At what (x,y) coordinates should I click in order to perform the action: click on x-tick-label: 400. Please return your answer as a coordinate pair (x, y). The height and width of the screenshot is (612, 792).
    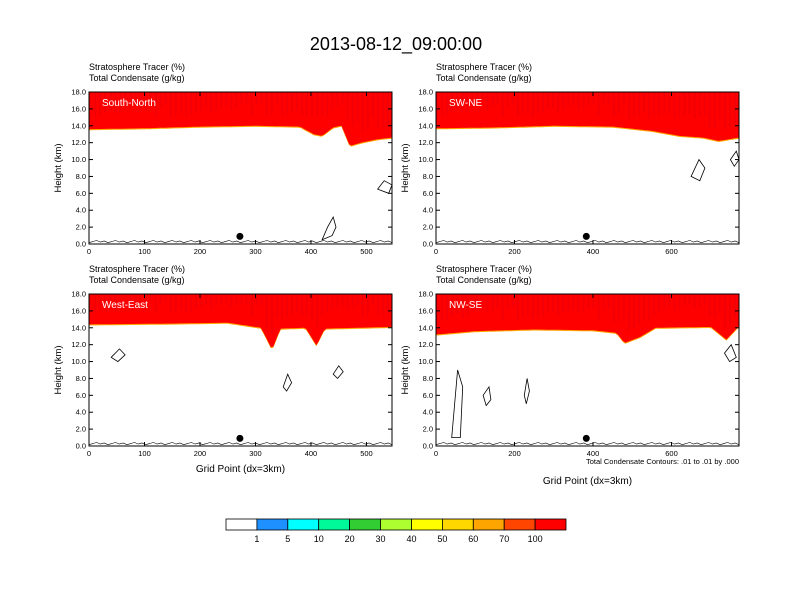
    Looking at the image, I should click on (311, 251).